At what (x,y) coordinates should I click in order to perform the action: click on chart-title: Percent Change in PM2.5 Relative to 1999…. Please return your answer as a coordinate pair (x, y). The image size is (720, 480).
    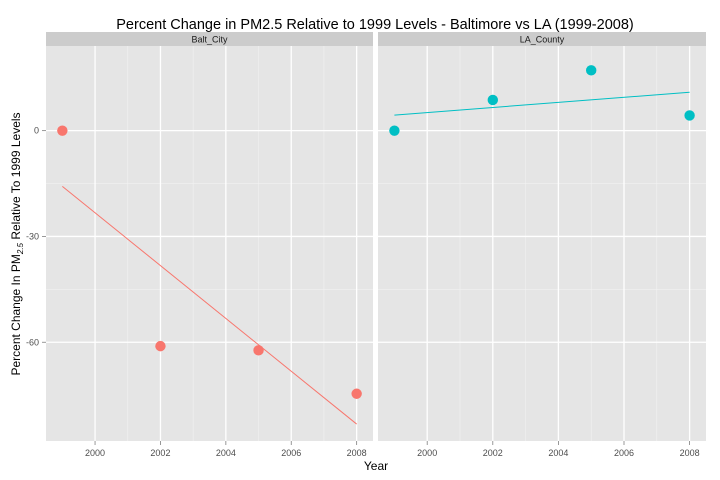
    Looking at the image, I should click on (374, 25).